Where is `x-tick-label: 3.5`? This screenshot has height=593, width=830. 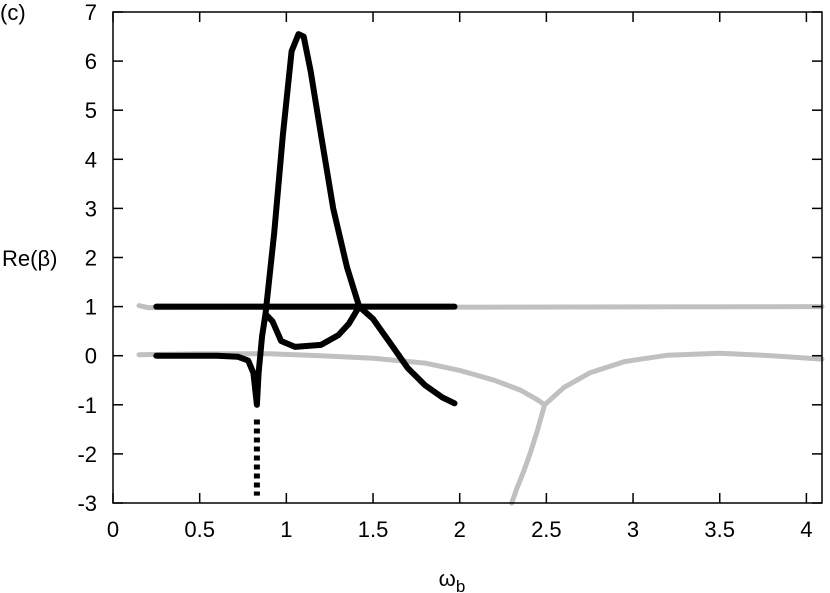
x-tick-label: 3.5 is located at coordinates (719, 529).